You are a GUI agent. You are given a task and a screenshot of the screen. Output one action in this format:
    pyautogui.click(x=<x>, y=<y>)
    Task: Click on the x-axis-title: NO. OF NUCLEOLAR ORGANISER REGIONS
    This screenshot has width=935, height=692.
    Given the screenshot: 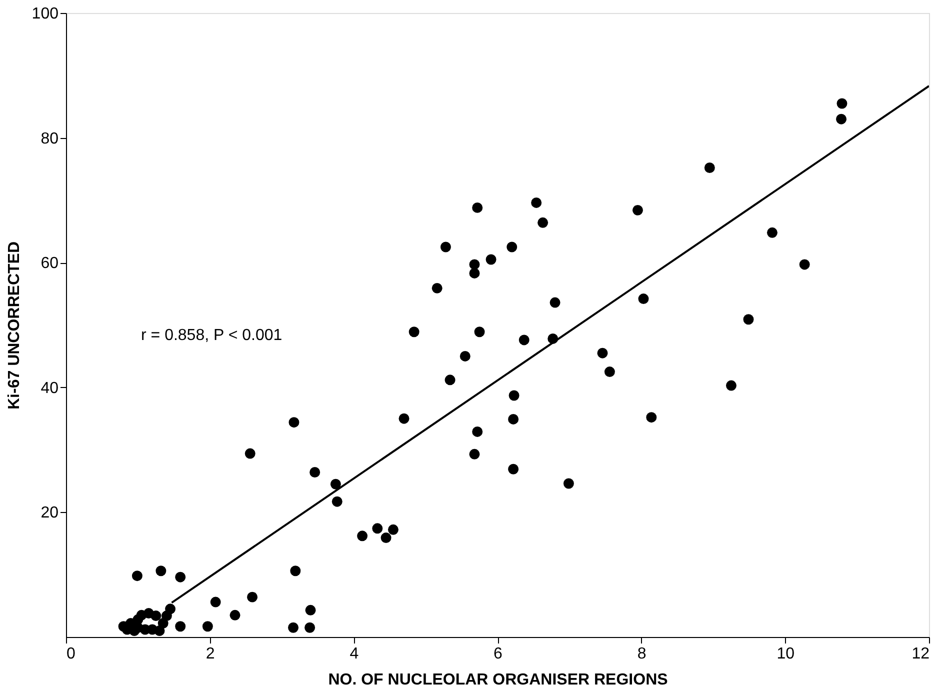 What is the action you would take?
    pyautogui.click(x=498, y=680)
    